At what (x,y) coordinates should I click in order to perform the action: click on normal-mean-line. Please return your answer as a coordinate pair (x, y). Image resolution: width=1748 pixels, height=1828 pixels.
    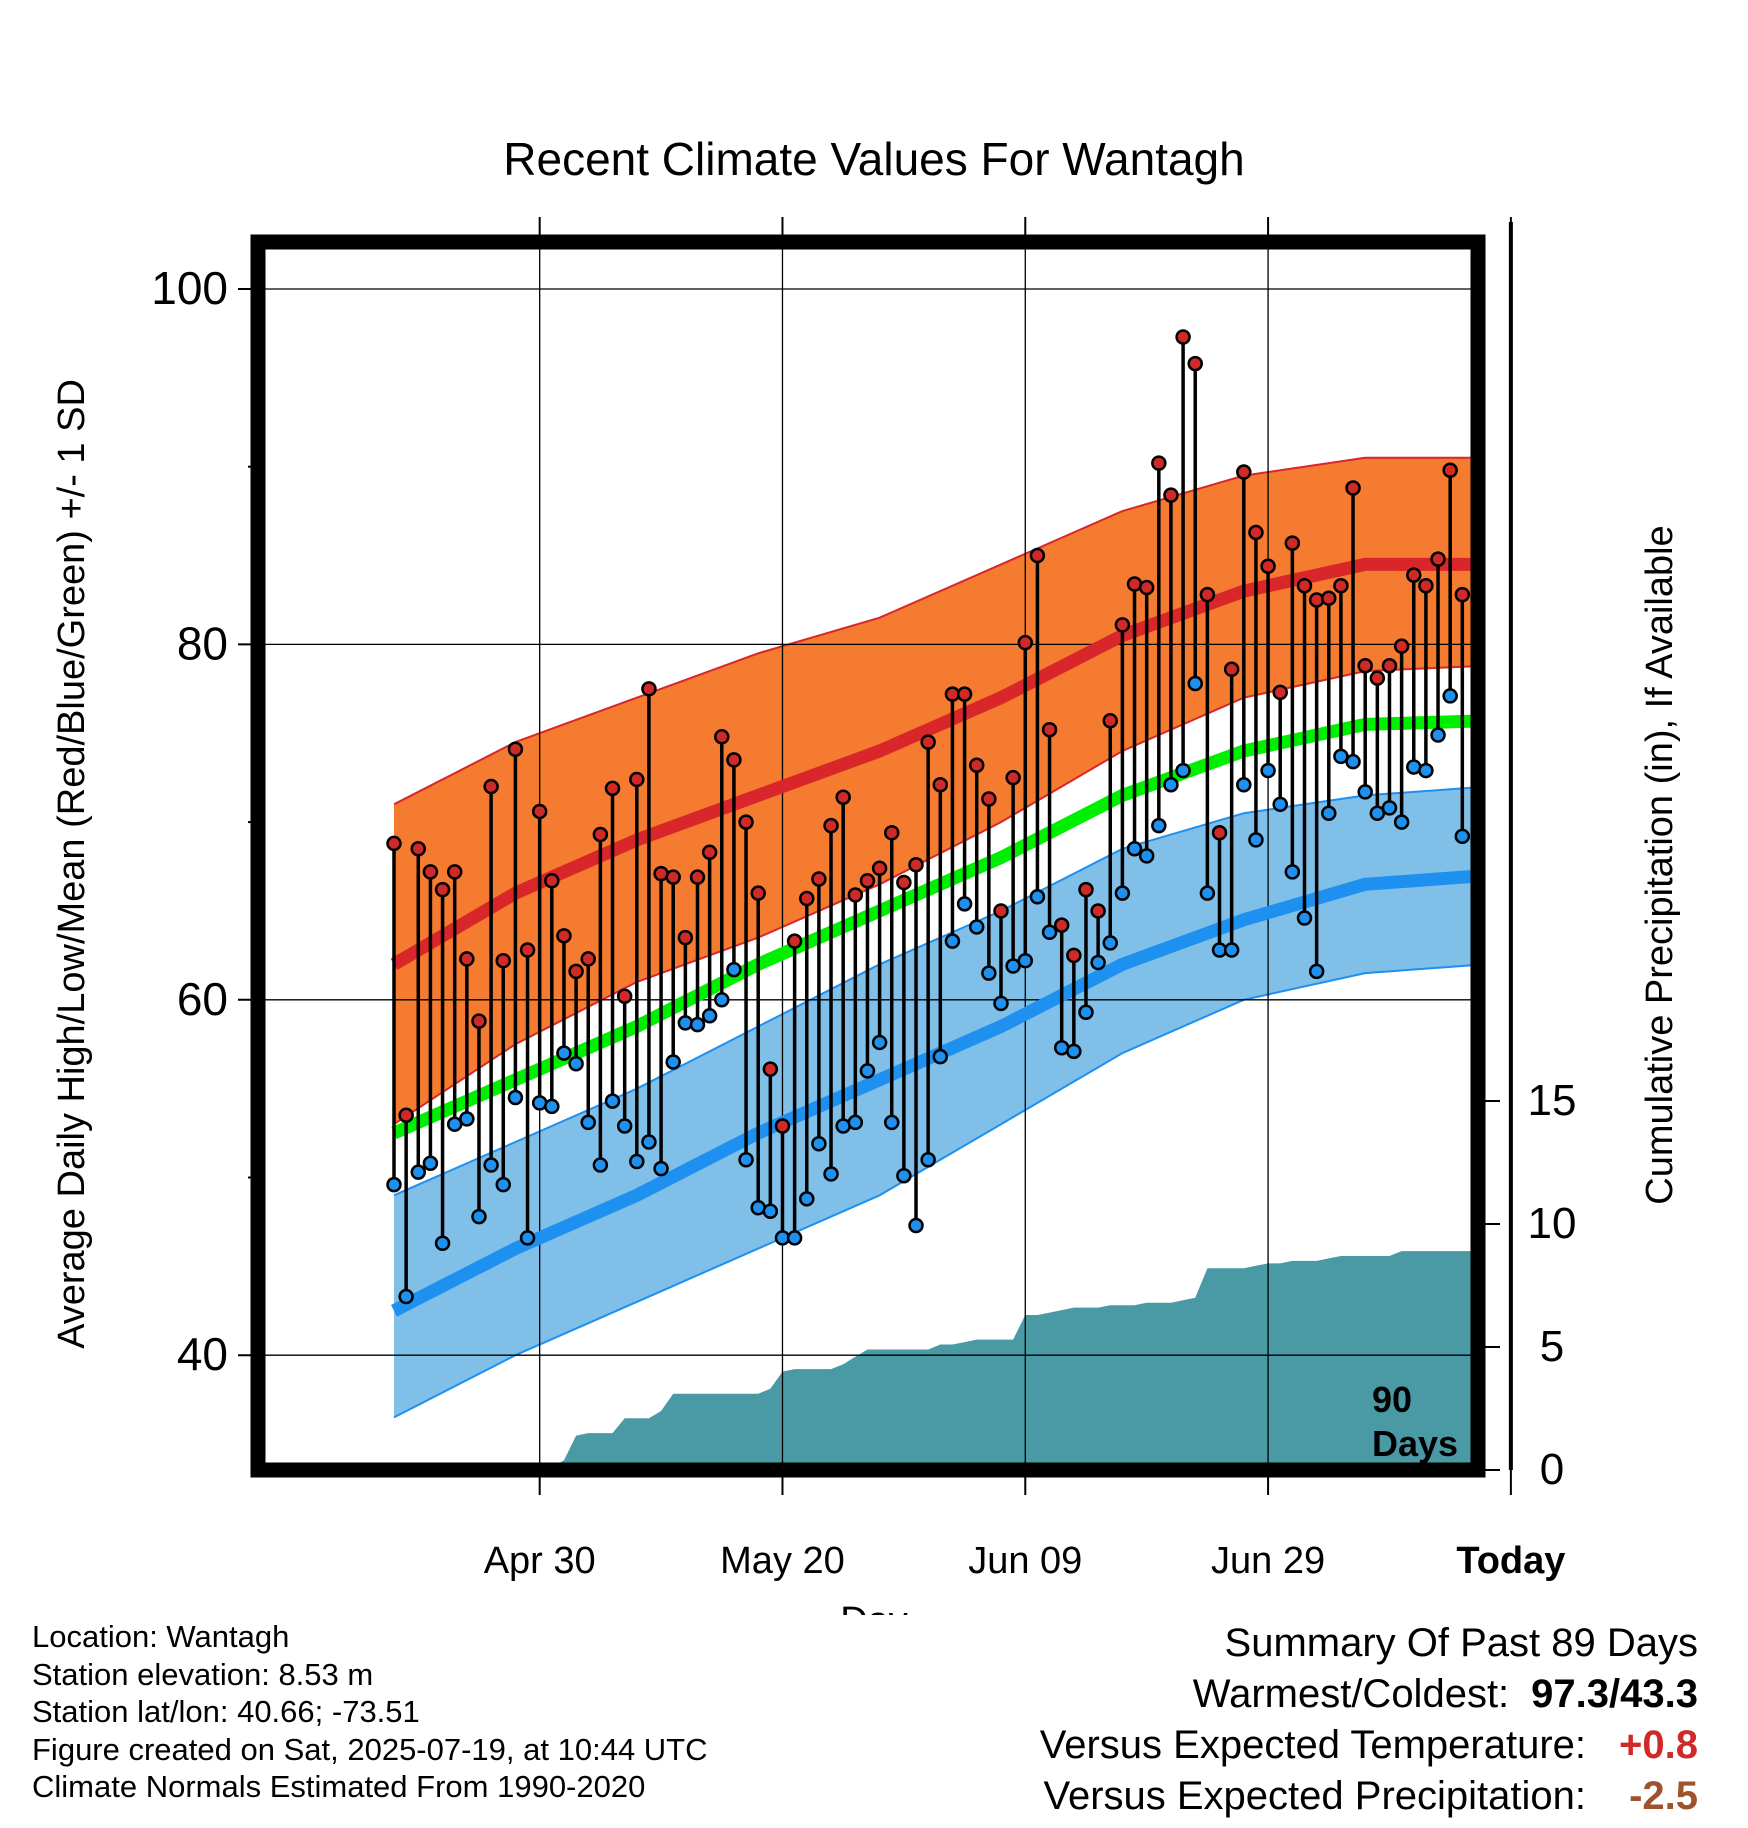
    Looking at the image, I should click on (934, 927).